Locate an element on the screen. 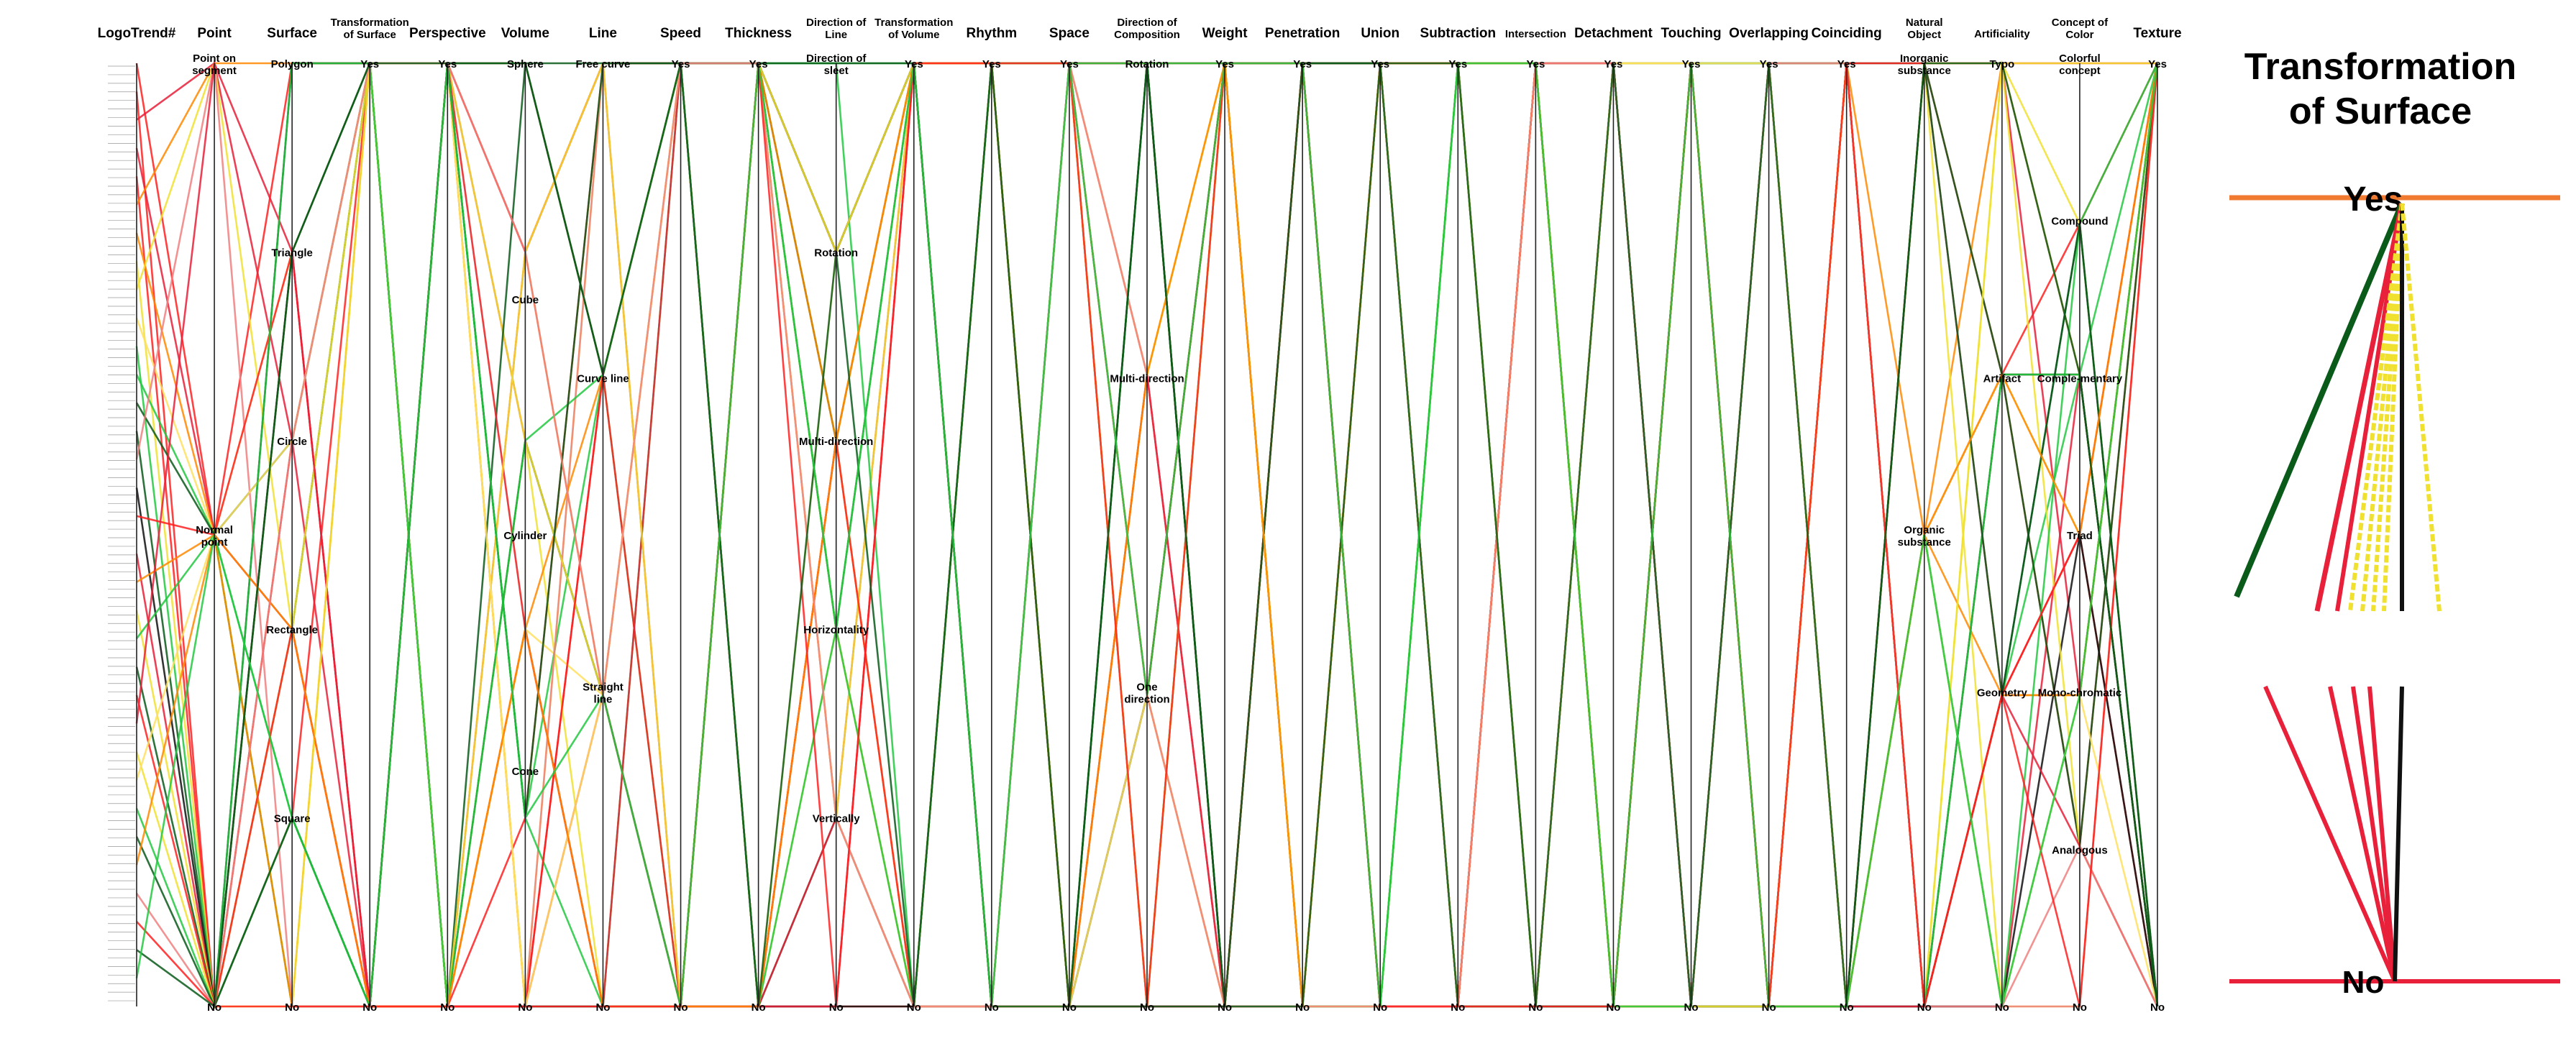 Image resolution: width=2576 pixels, height=1046 pixels. category-label: Curve line is located at coordinates (603, 379).